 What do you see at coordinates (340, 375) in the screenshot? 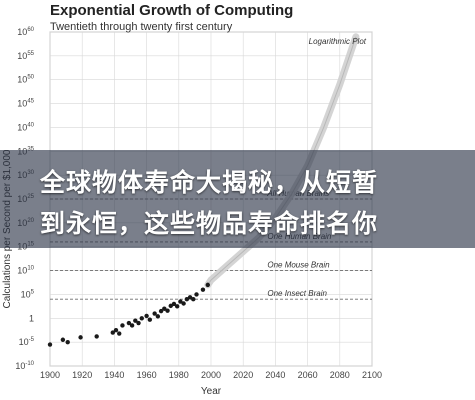
I see `x-tick-label: 2080` at bounding box center [340, 375].